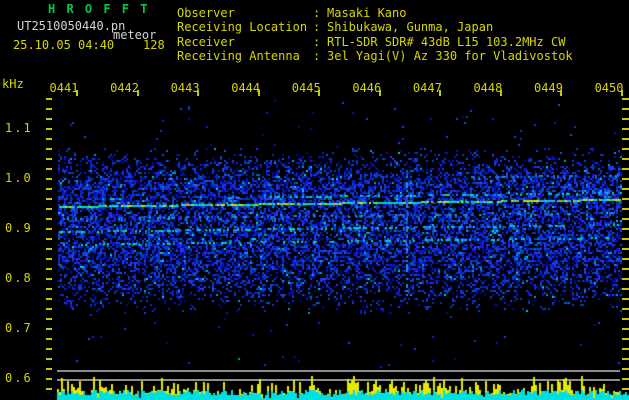 The width and height of the screenshot is (629, 400). I want to click on info-row-label: Observer, so click(206, 13).